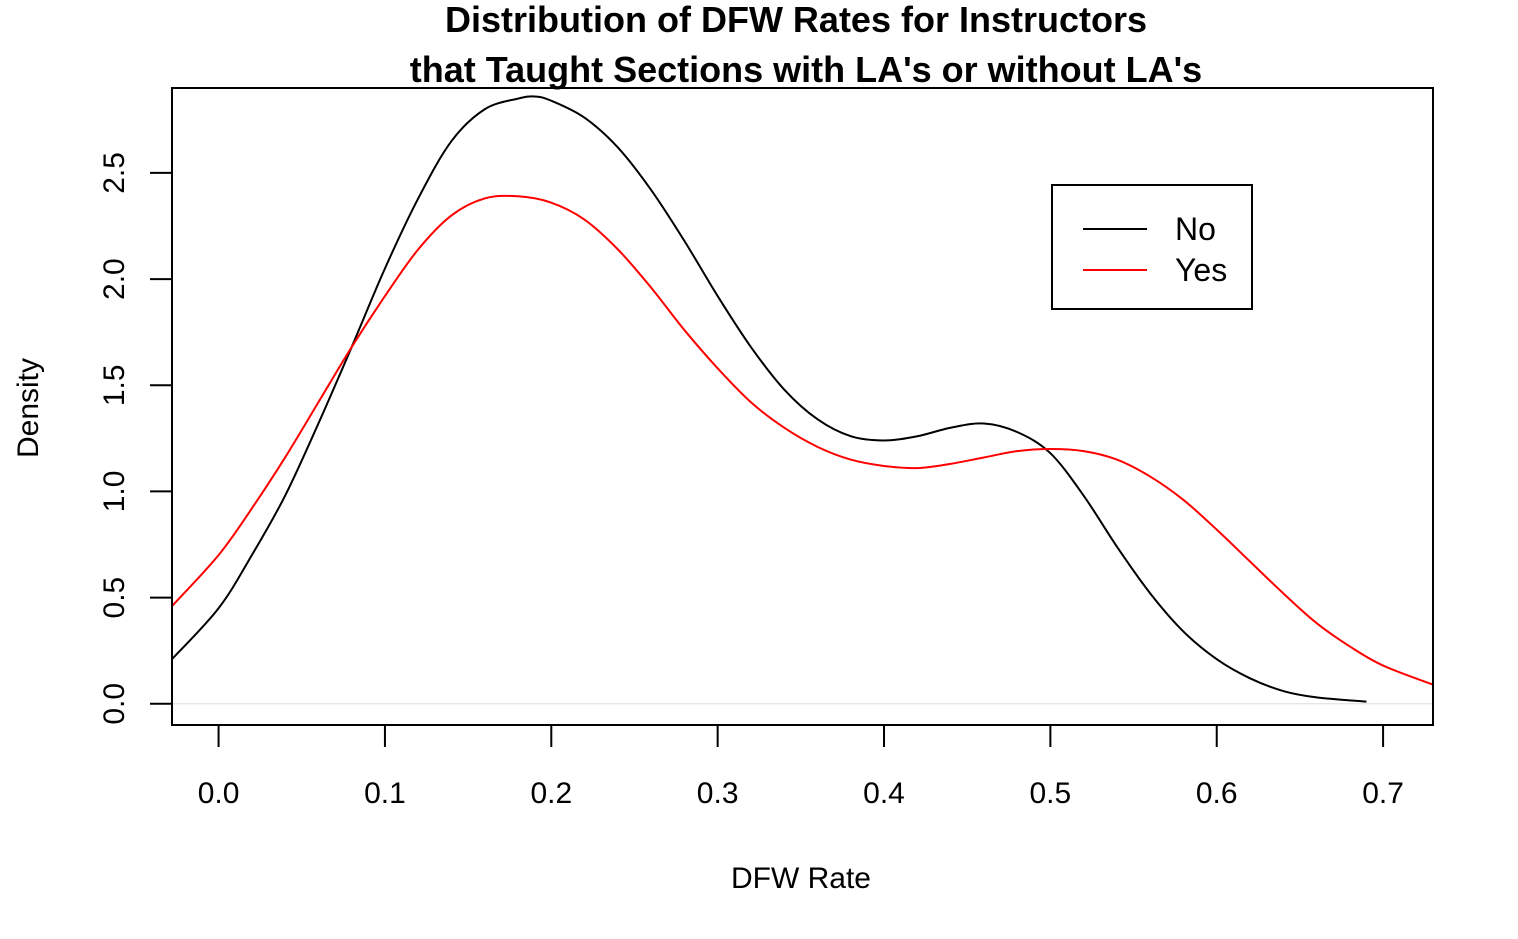  Describe the element at coordinates (1383, 793) in the screenshot. I see `x-tick-label: 0.7` at that location.